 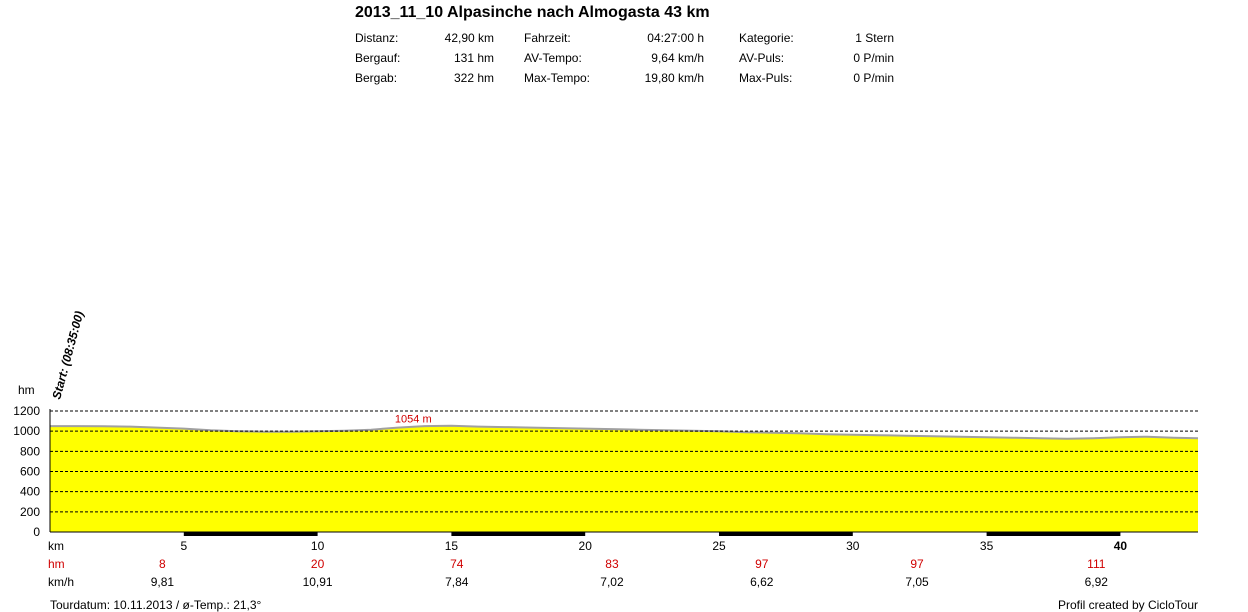 What do you see at coordinates (183, 546) in the screenshot?
I see `x-tick-label-5: 5` at bounding box center [183, 546].